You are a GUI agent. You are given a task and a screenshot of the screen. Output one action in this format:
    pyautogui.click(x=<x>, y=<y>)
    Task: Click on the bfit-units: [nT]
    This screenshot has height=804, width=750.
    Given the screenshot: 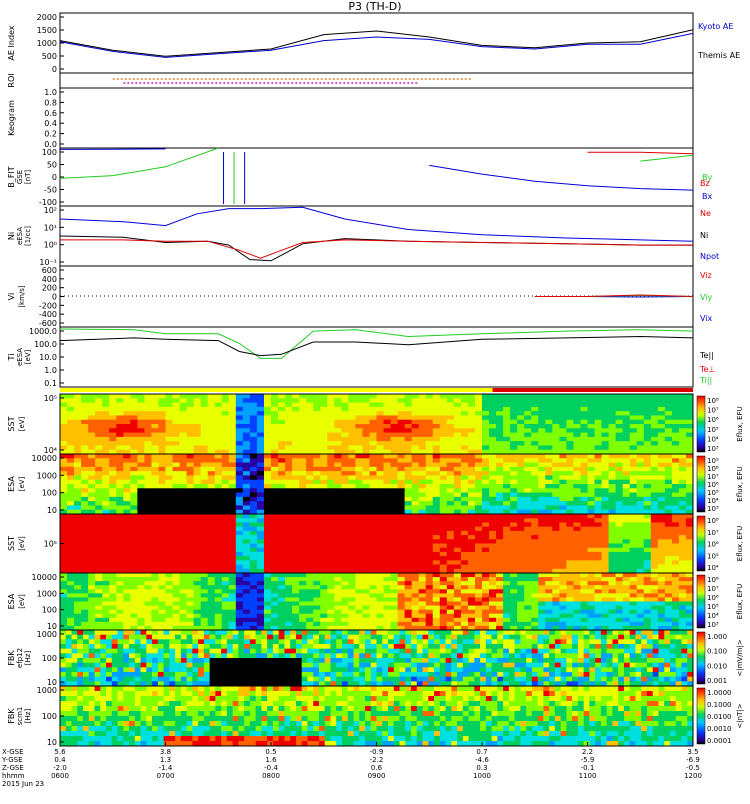 What is the action you would take?
    pyautogui.click(x=28, y=177)
    